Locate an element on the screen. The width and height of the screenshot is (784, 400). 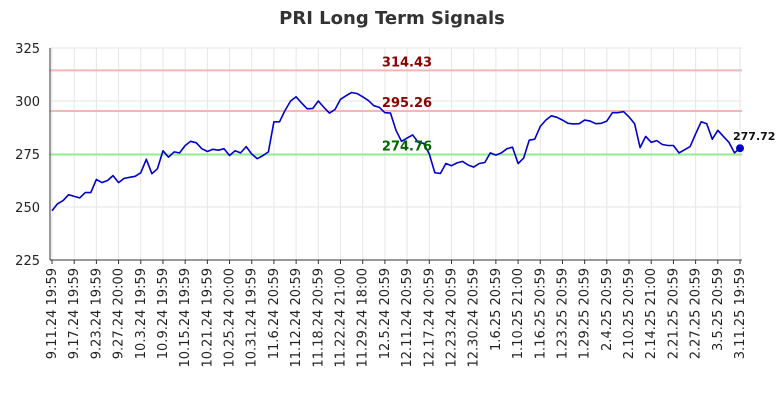
x-tick-label: 1.10.25 21:00 is located at coordinates (518, 313).